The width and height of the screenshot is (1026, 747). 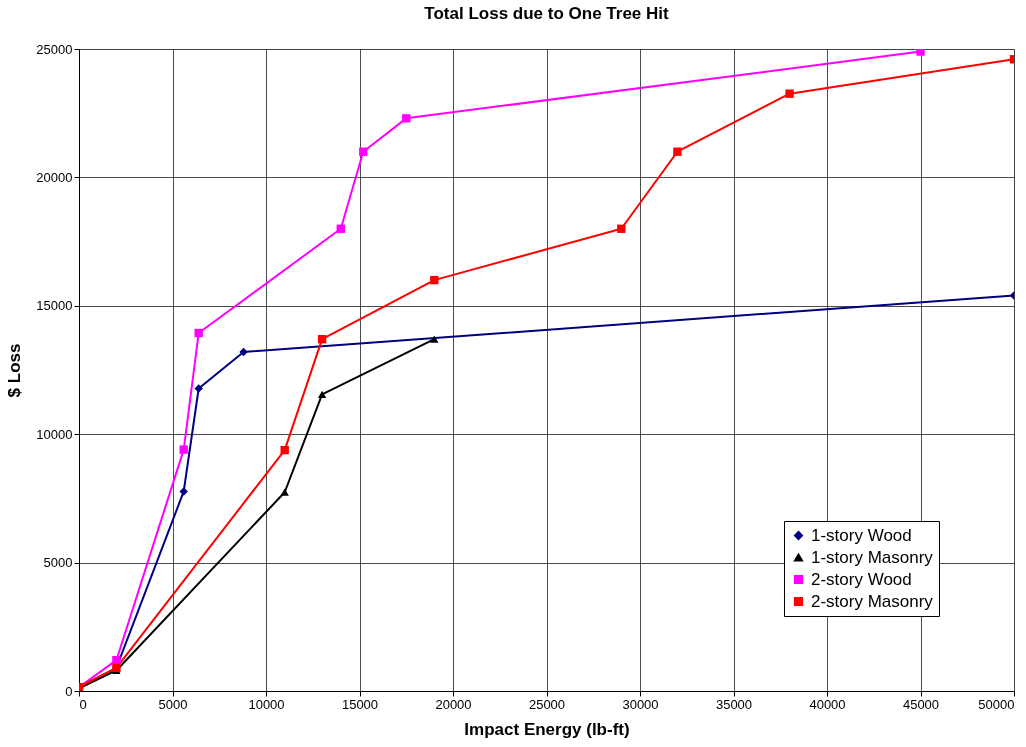 What do you see at coordinates (69, 691) in the screenshot?
I see `y-tick-label: 0` at bounding box center [69, 691].